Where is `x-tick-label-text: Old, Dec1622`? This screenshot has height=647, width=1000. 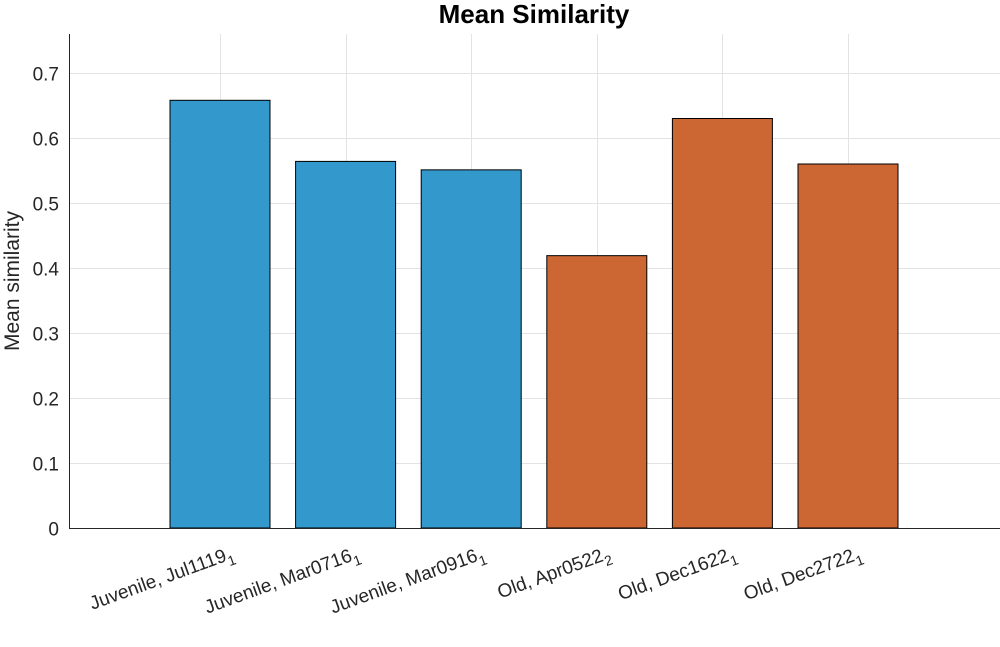
x-tick-label-text: Old, Dec1622 is located at coordinates (673, 575).